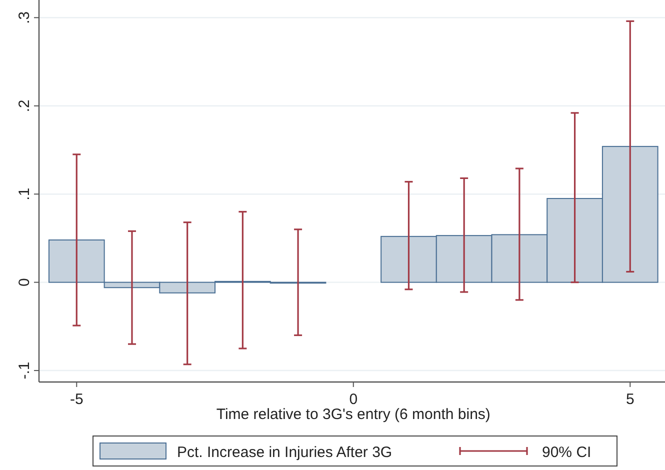  I want to click on legend-label: Pct. Increase in Injuries After 3G, so click(284, 452).